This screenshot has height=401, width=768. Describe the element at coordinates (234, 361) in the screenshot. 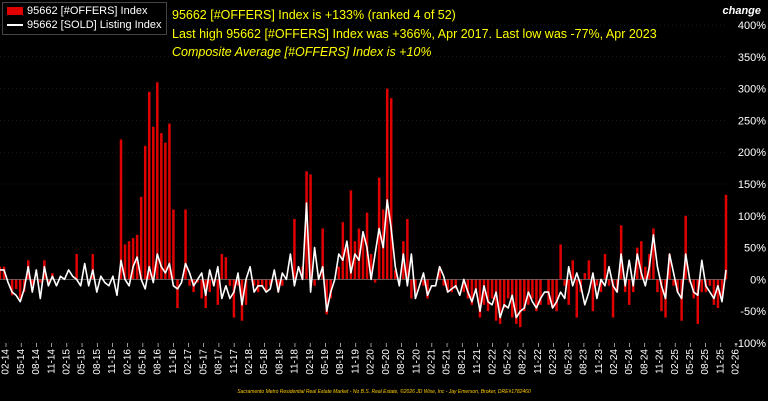

I see `x-tick-label: 11-17` at that location.